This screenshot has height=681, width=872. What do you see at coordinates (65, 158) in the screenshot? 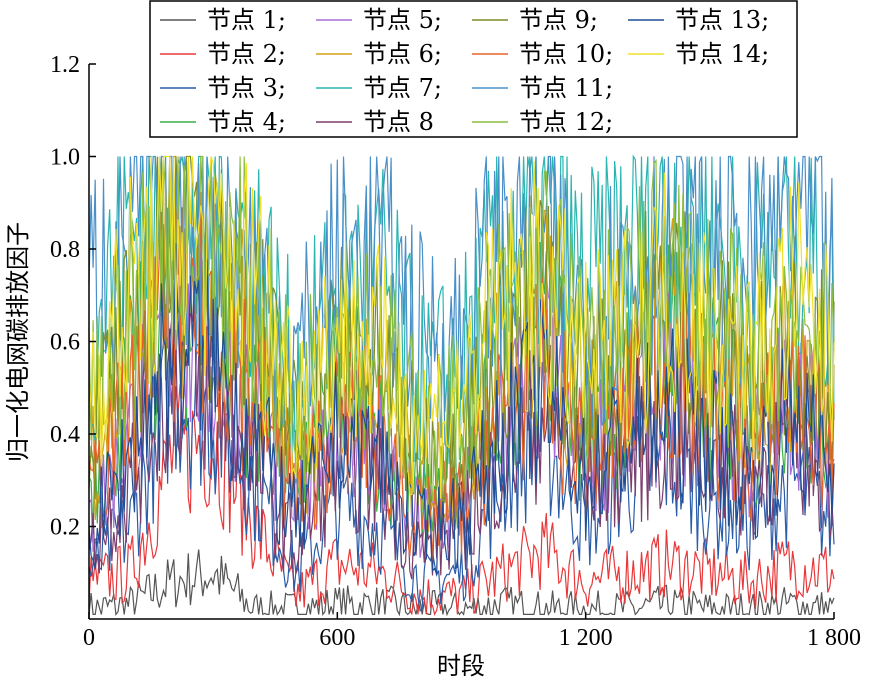
I see `y-tick-label: 1.0` at bounding box center [65, 158].